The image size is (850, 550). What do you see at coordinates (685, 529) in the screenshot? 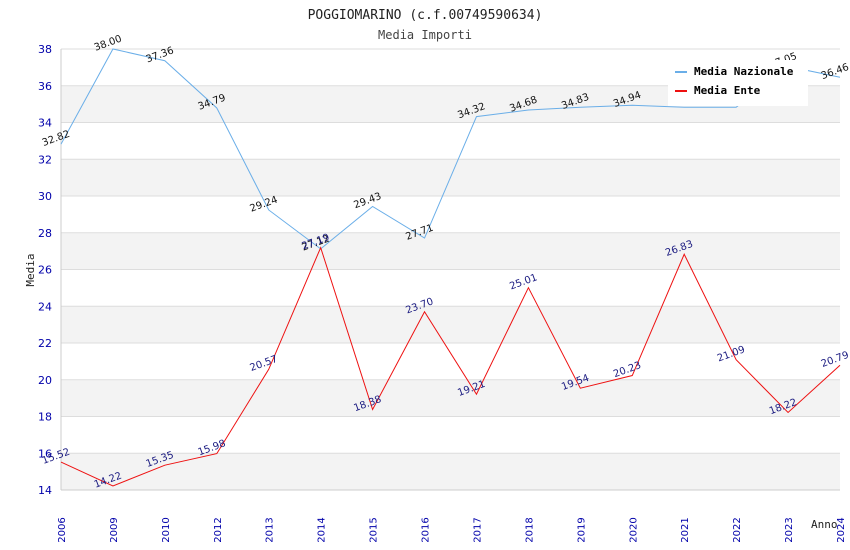
I see `x-tick-label: 2021` at bounding box center [685, 529].